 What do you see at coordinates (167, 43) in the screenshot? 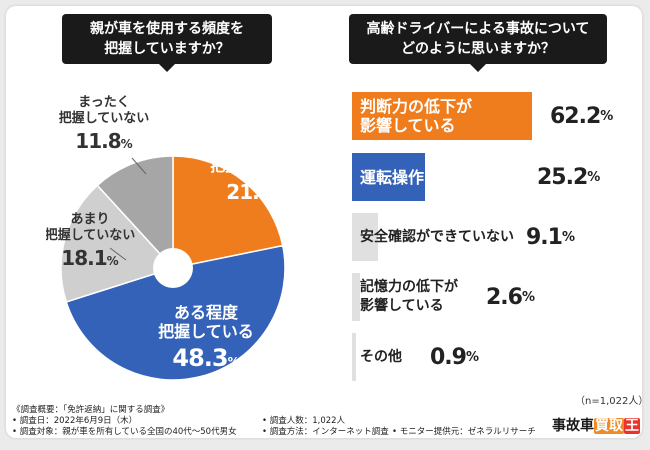
I see `left-chart-title: 親が車を使用する頻度を 把握していますか？` at bounding box center [167, 43].